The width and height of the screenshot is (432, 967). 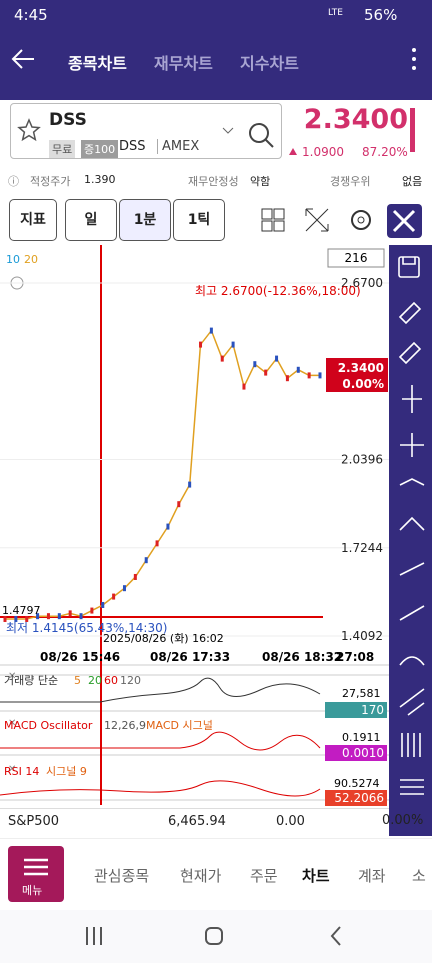 I want to click on index-change-pct: 0.00%, so click(x=403, y=820).